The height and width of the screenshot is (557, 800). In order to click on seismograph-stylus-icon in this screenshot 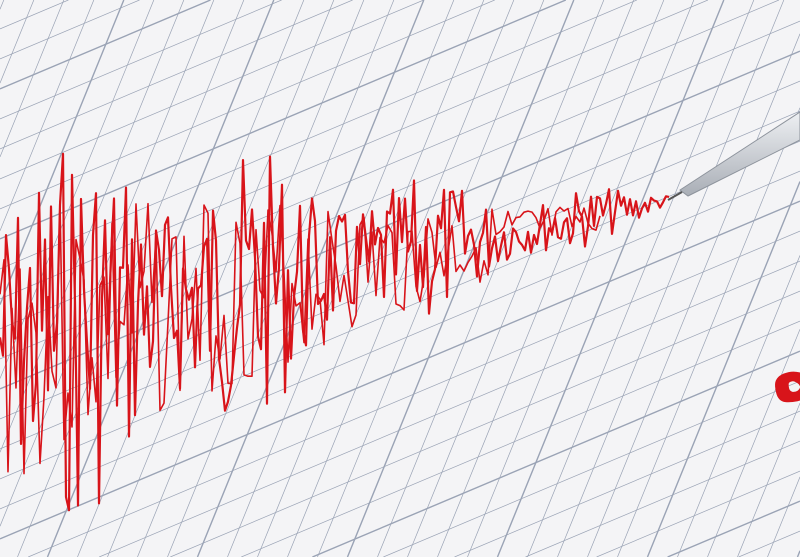, I will do `click(733, 156)`.